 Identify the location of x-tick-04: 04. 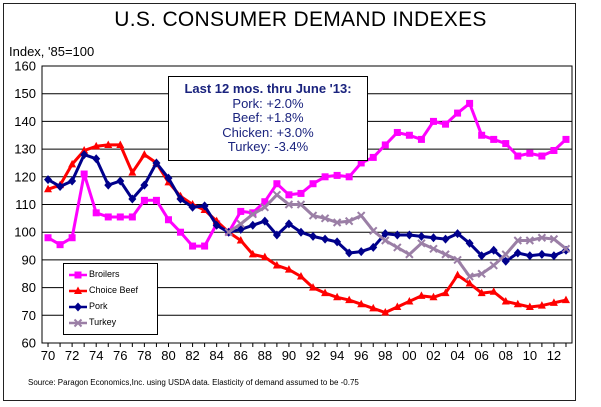
(457, 355).